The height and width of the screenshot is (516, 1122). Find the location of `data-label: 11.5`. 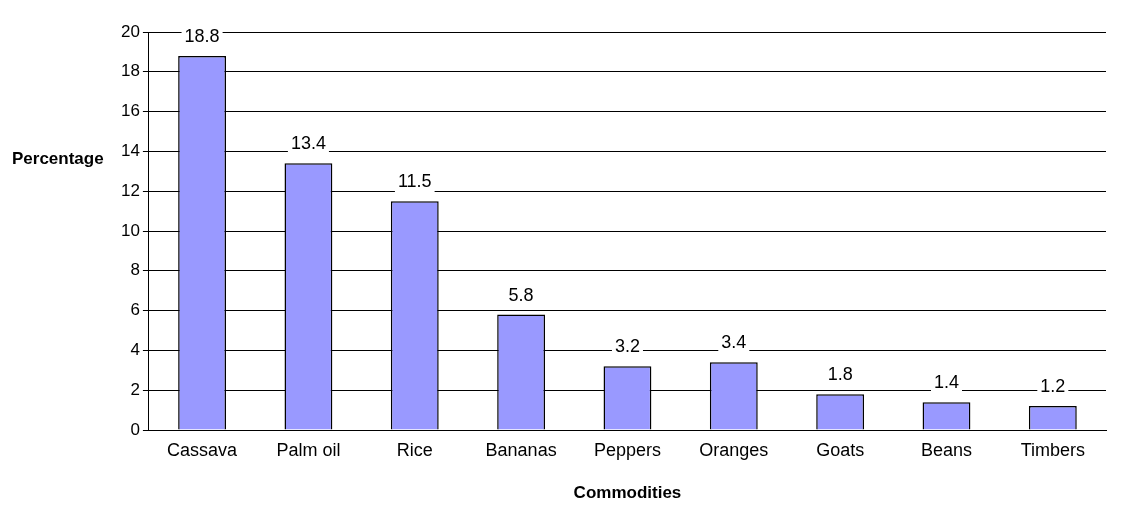

data-label: 11.5 is located at coordinates (414, 181).